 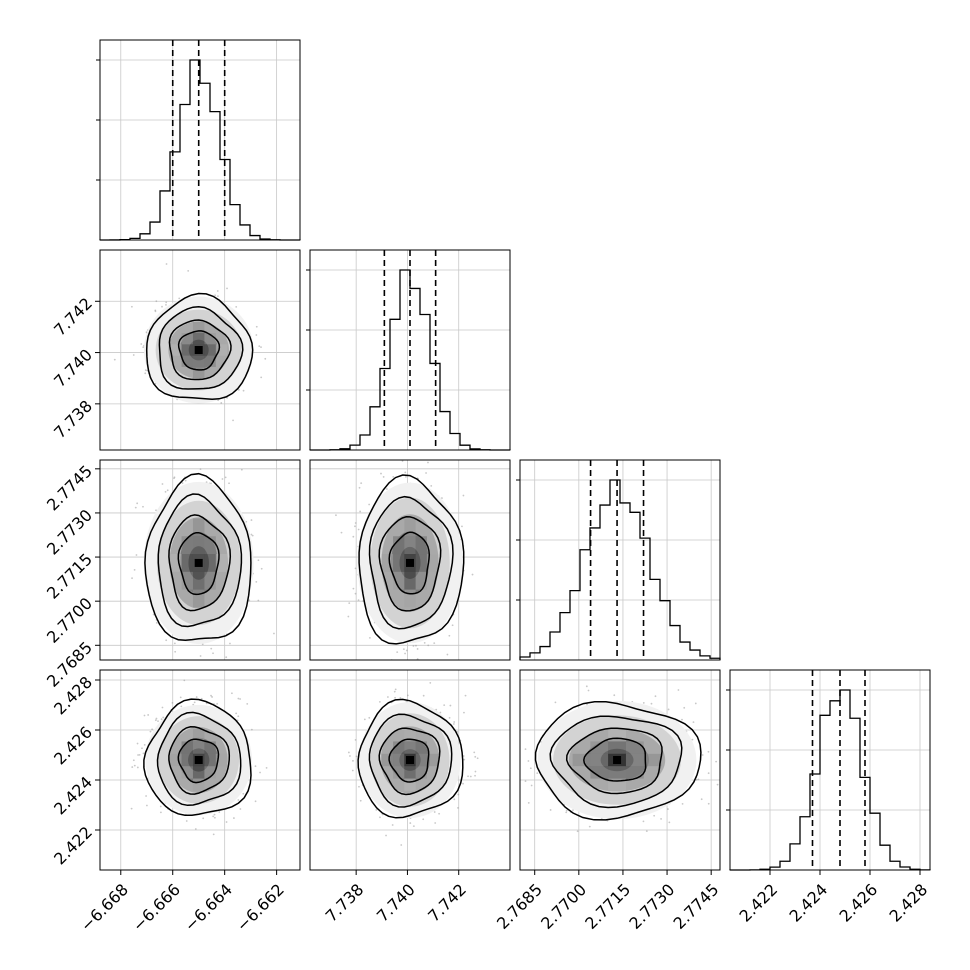 What do you see at coordinates (73, 317) in the screenshot?
I see `y-tick-label: 7.742` at bounding box center [73, 317].